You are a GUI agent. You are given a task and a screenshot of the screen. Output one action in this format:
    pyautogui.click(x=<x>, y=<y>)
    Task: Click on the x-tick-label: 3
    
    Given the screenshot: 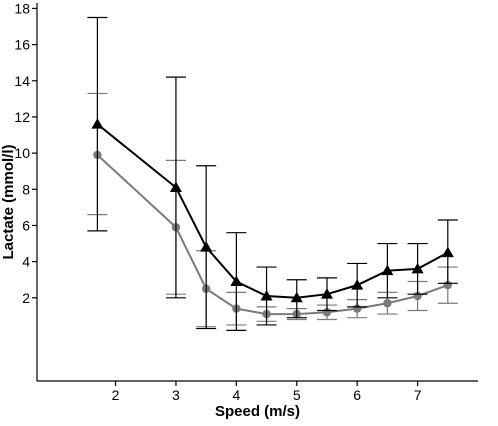 What is the action you would take?
    pyautogui.click(x=176, y=395)
    